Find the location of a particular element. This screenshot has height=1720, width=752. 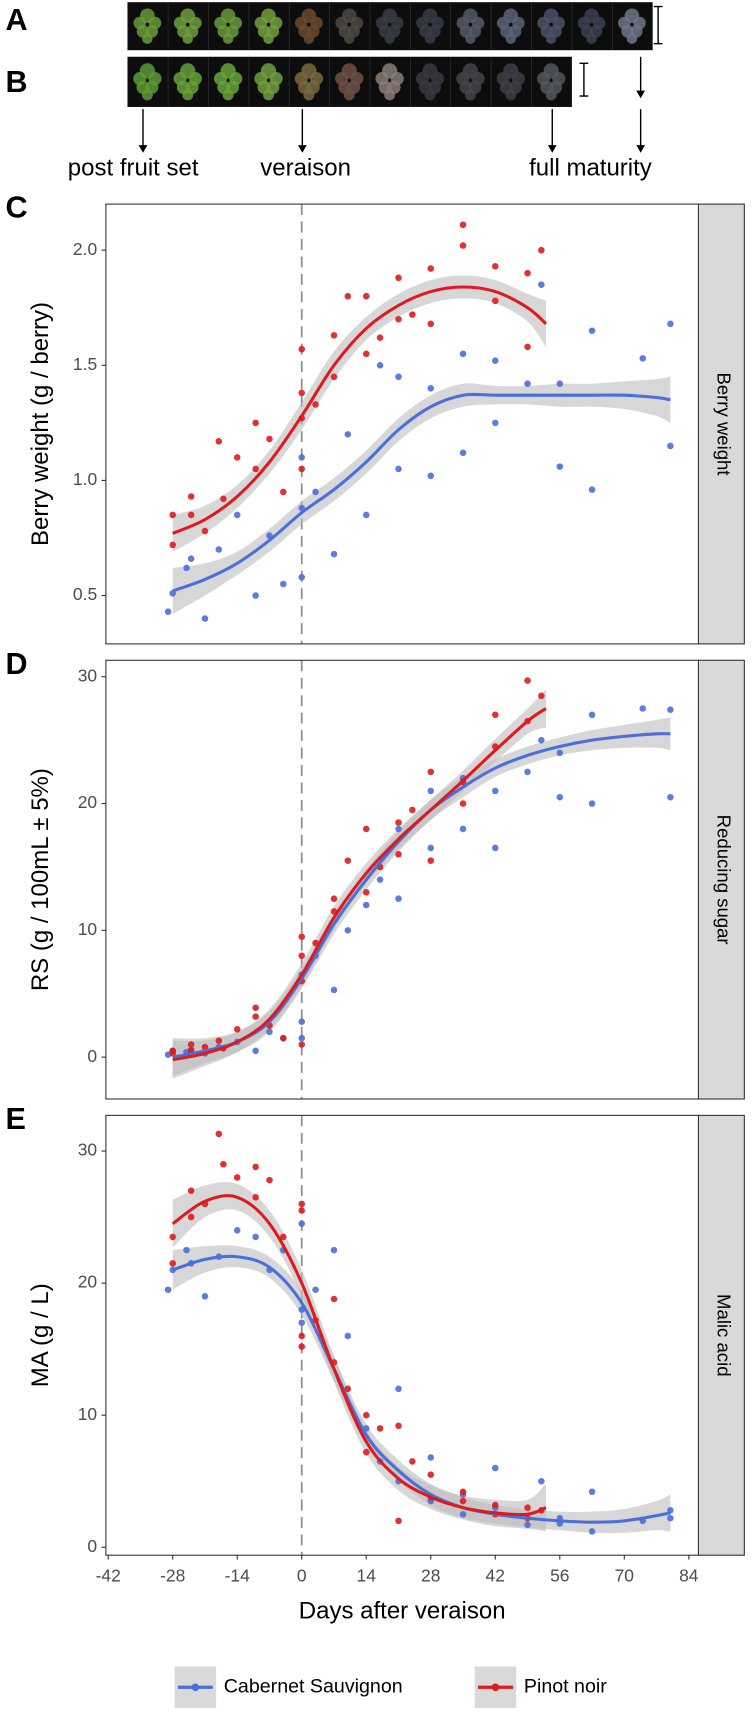

panel-letter: E is located at coordinates (15, 1119).